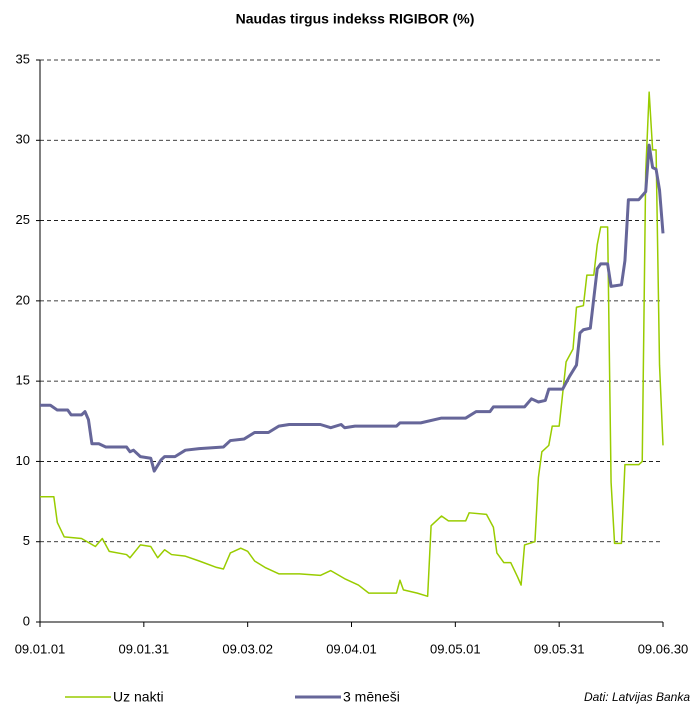 This screenshot has height=713, width=695. I want to click on source-note: Dati: Latvijas Banka, so click(637, 697).